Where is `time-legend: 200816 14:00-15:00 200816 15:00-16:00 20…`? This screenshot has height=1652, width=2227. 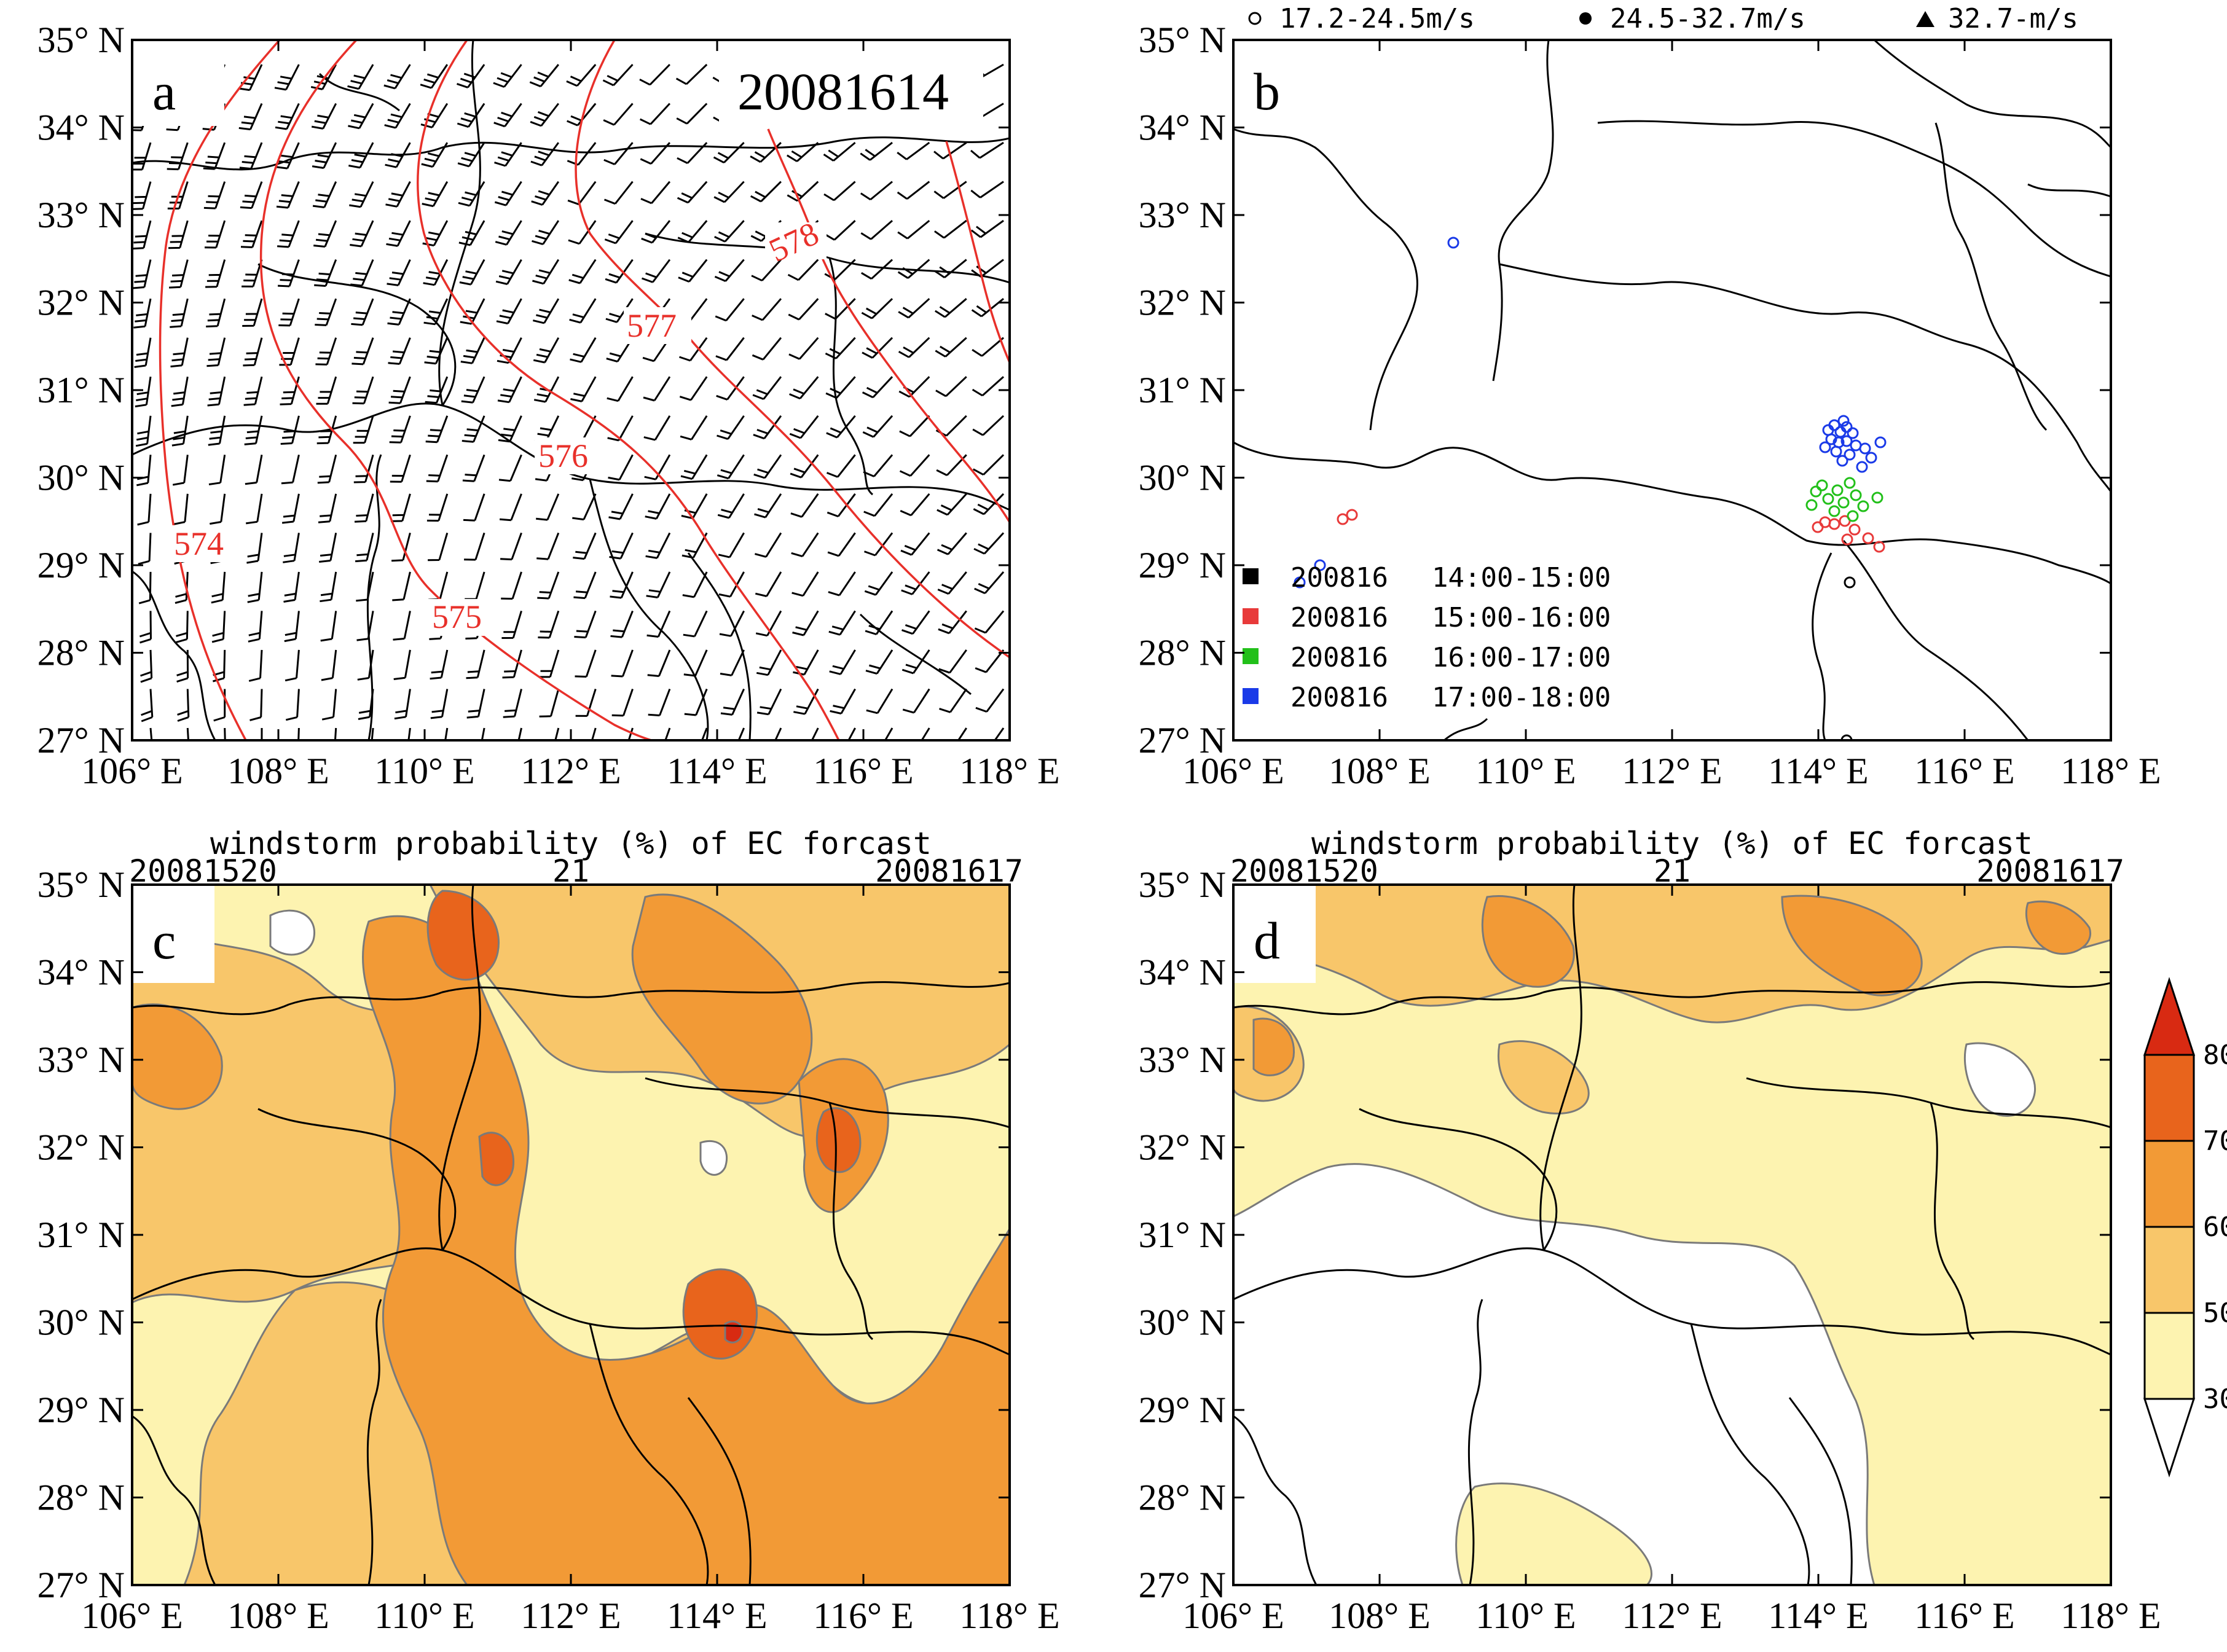 time-legend: 200816 14:00-15:00 200816 15:00-16:00 20… is located at coordinates (1427, 637).